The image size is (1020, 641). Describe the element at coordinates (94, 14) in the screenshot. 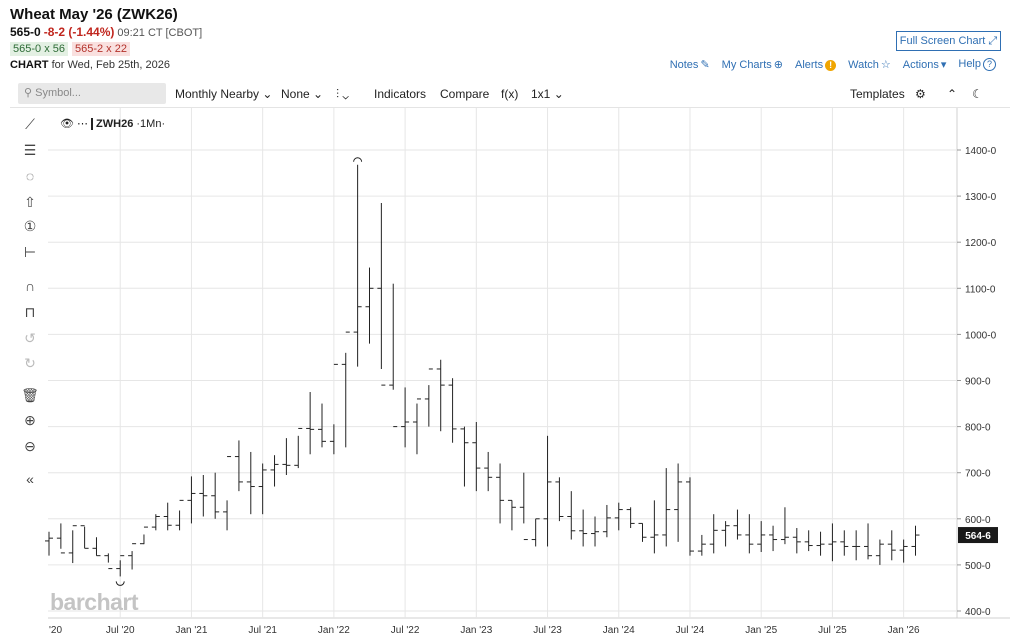

I see `contract-title: Wheat May '26 (ZWK26)` at that location.